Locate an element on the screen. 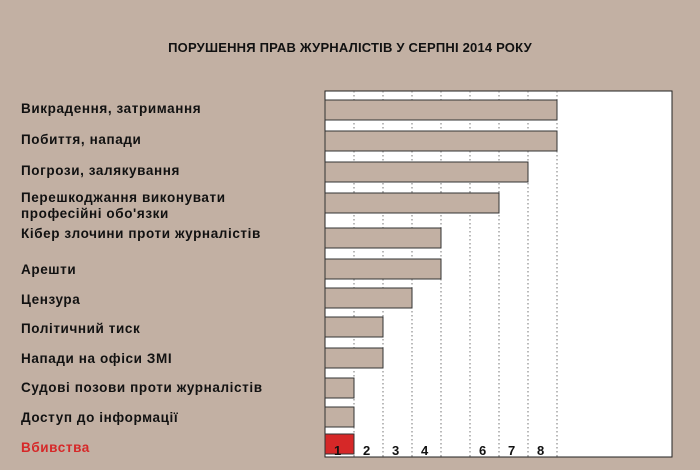  x-tick-label: 1 is located at coordinates (337, 450).